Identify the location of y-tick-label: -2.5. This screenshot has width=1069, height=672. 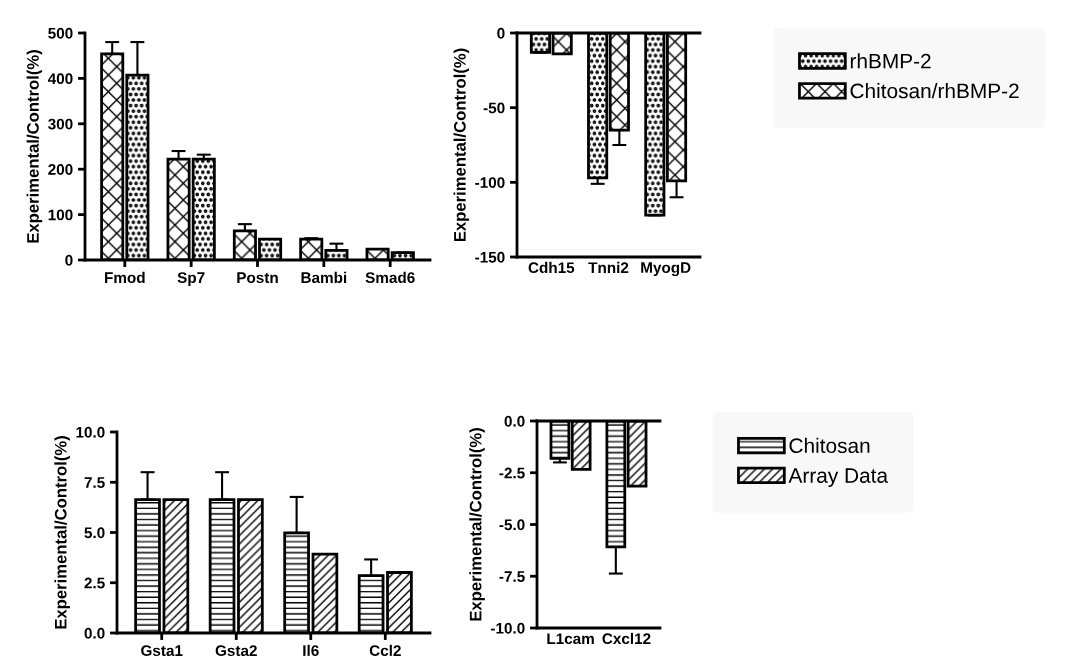
(512, 473).